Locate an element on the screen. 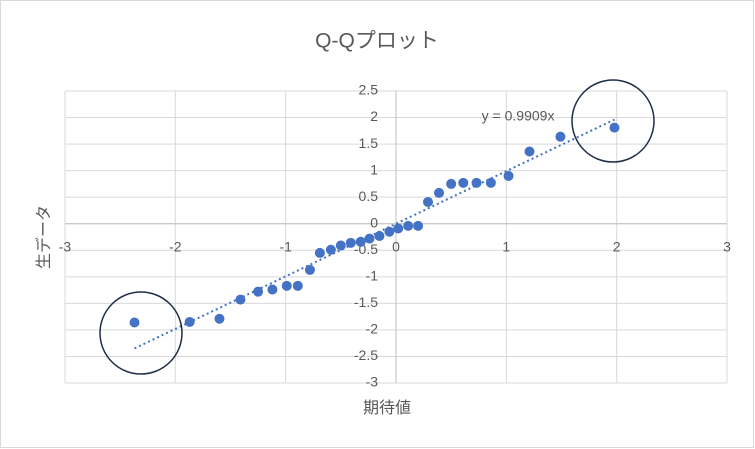 This screenshot has width=755, height=449. x-tick-label: -3 is located at coordinates (65, 246).